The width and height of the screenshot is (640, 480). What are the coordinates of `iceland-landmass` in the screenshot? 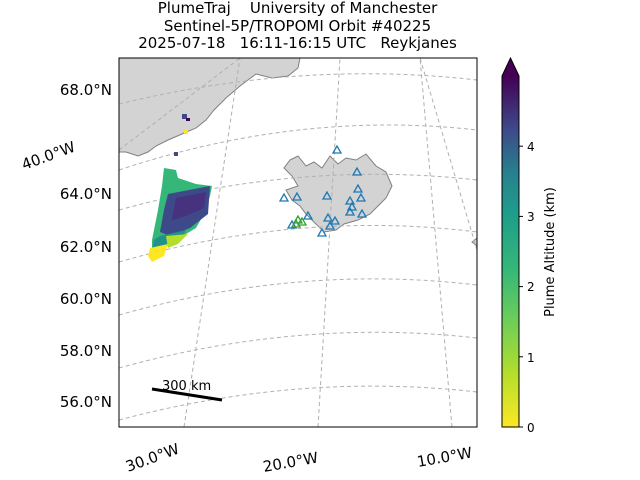 It's located at (338, 193).